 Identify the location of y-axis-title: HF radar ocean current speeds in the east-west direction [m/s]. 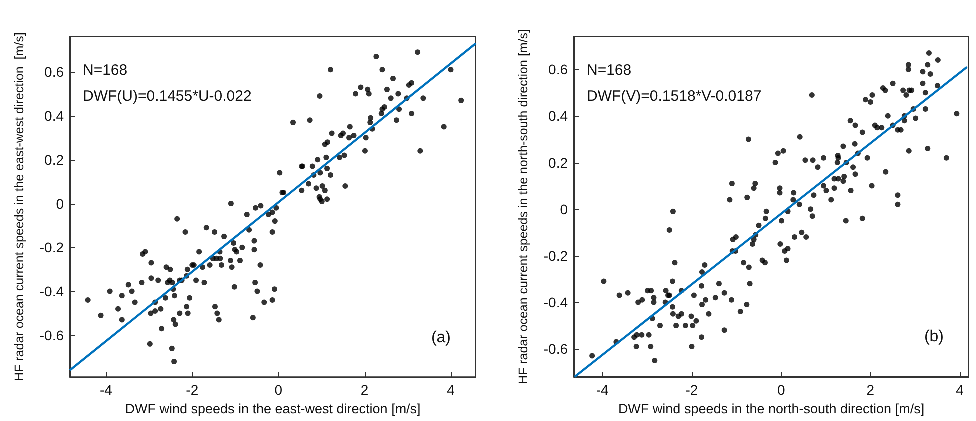
(19, 207).